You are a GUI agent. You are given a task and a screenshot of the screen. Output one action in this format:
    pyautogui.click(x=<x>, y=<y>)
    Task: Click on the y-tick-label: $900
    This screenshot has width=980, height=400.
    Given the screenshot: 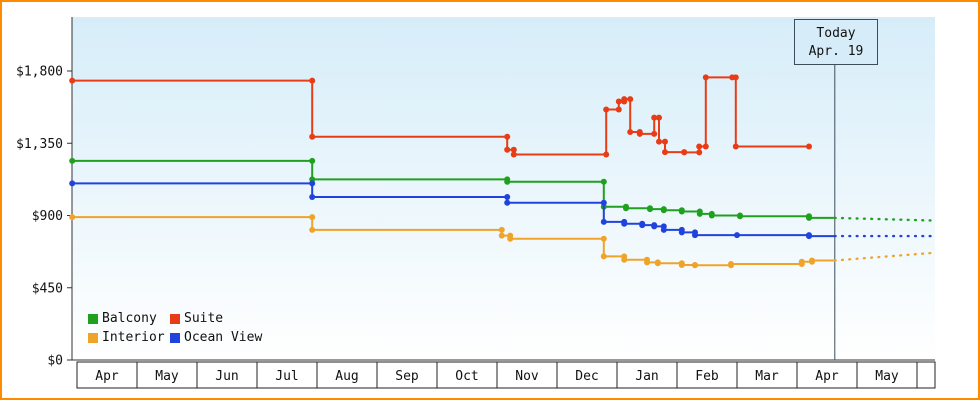 What is the action you would take?
    pyautogui.click(x=47, y=216)
    